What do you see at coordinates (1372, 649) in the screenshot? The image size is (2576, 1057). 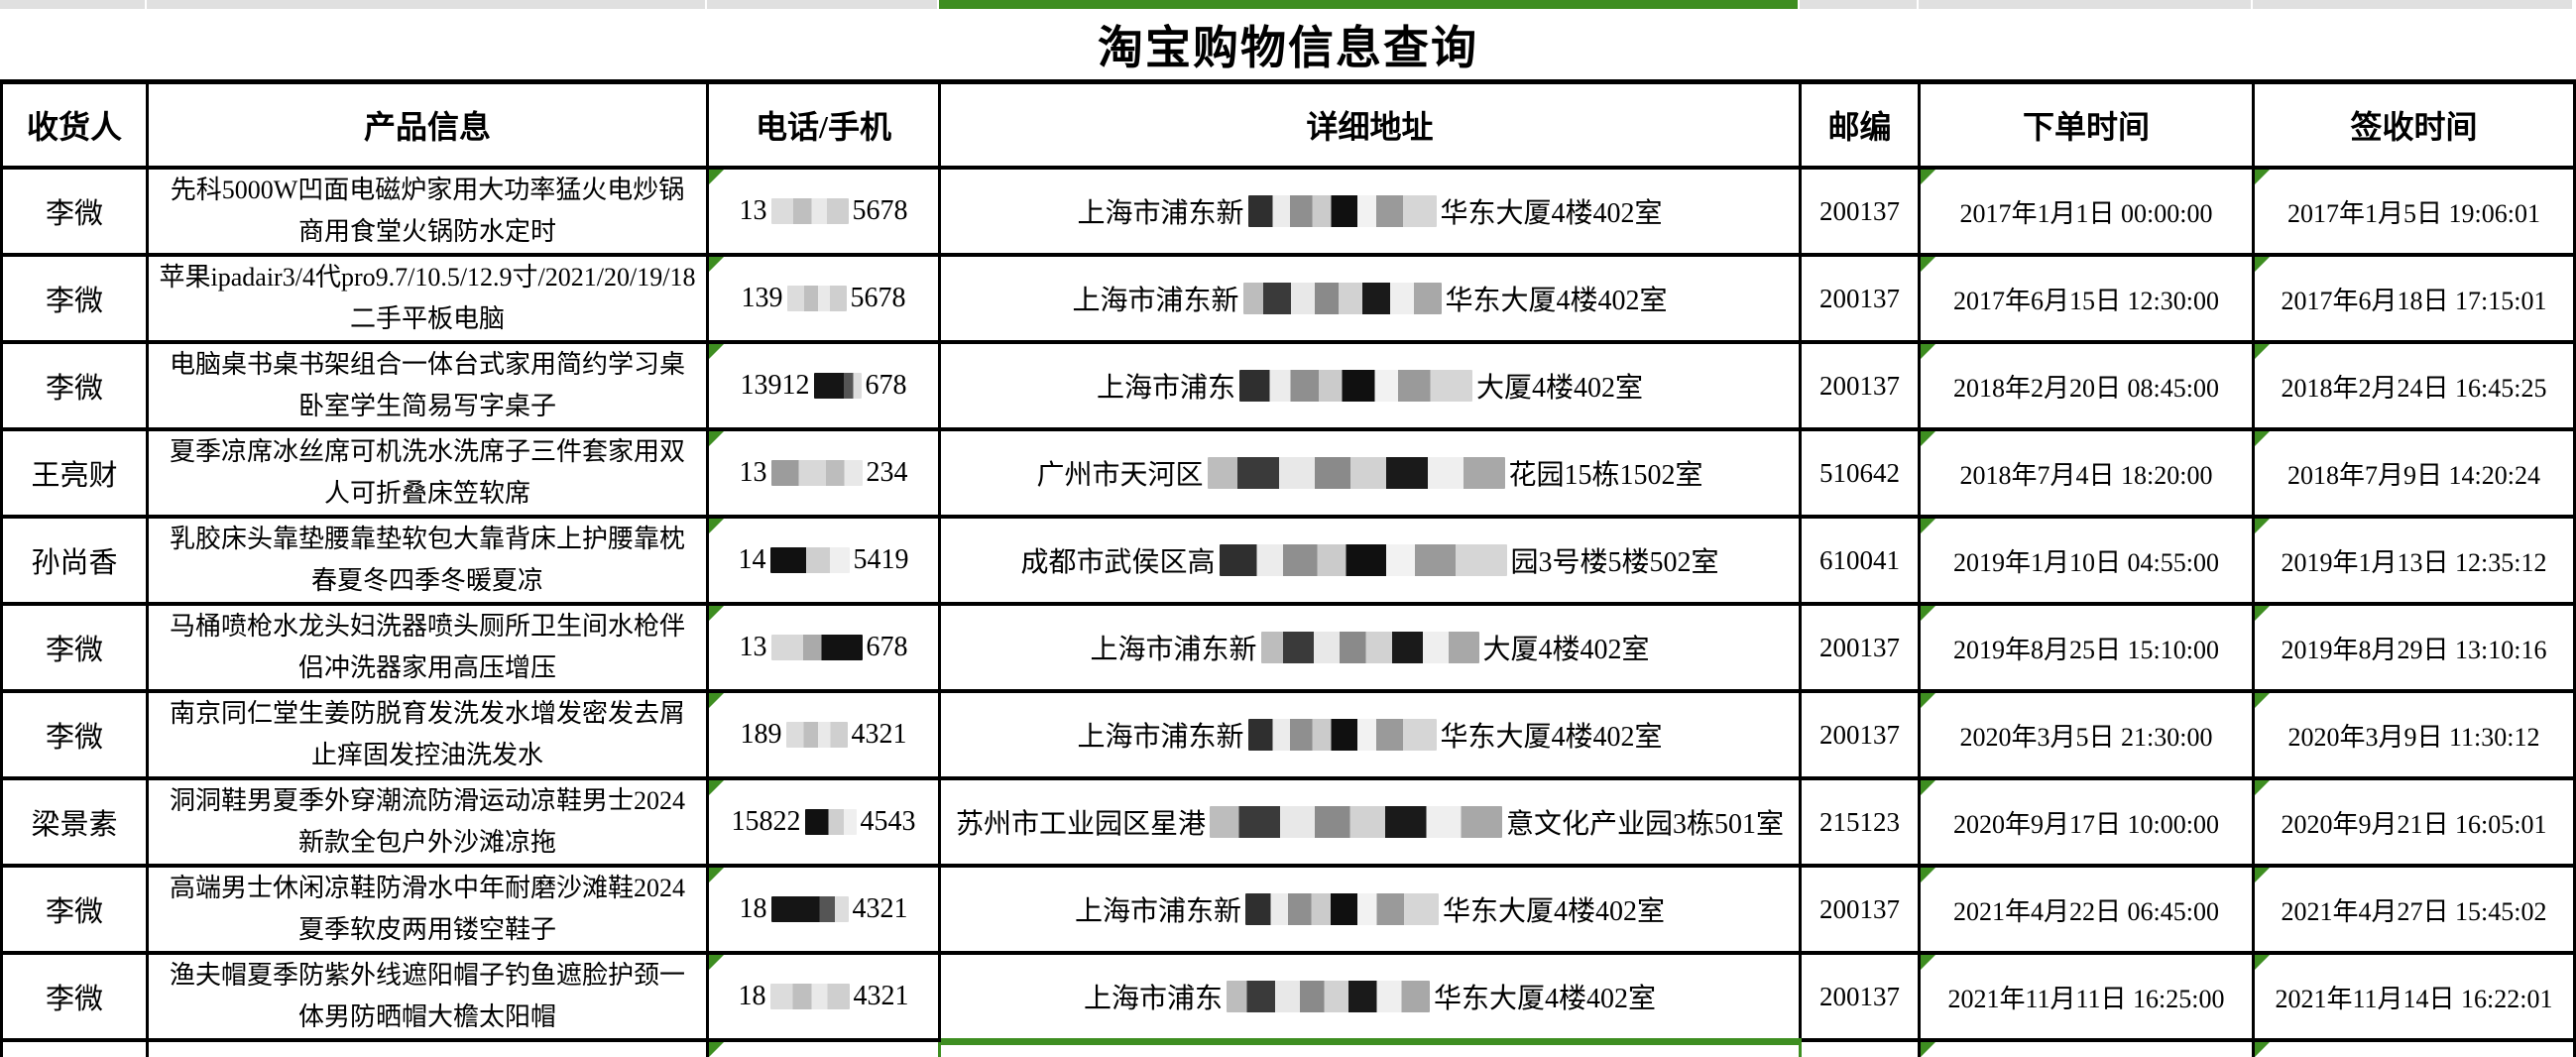 I see `cell-address: 上海市浦东新 大厦4楼402室` at bounding box center [1372, 649].